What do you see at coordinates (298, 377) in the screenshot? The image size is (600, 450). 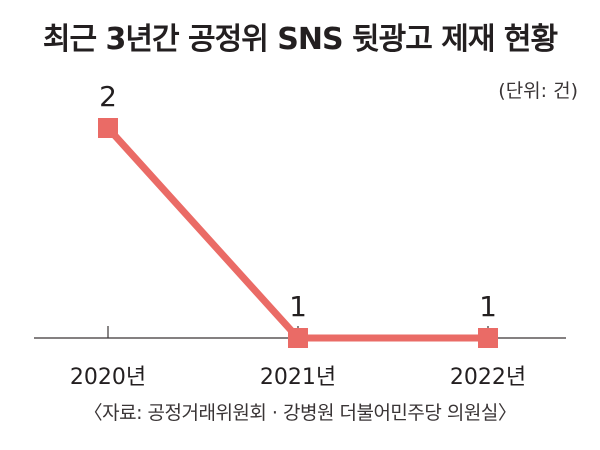 I see `x-tick-label: 2021년` at bounding box center [298, 377].